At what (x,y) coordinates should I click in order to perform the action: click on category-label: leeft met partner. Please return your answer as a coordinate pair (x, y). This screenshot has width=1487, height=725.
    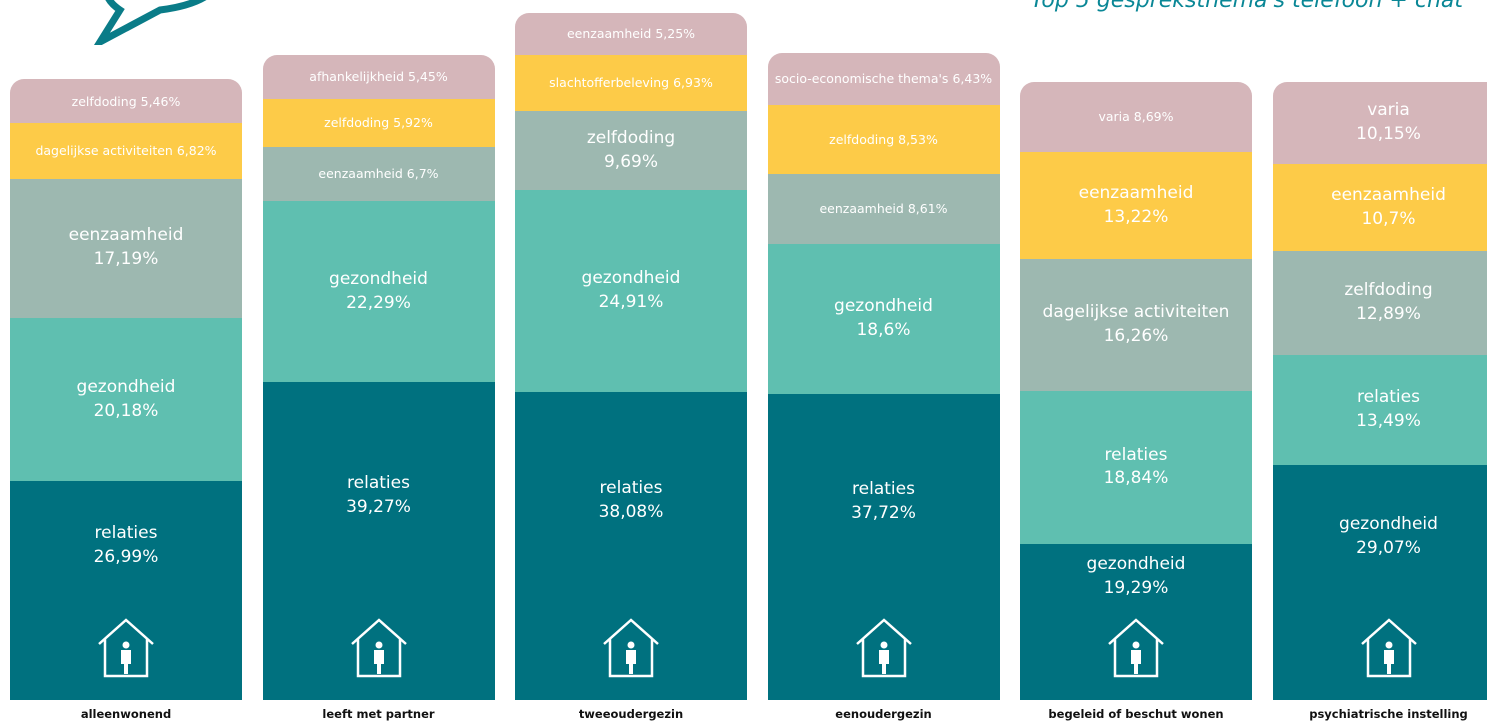
    Looking at the image, I should click on (378, 714).